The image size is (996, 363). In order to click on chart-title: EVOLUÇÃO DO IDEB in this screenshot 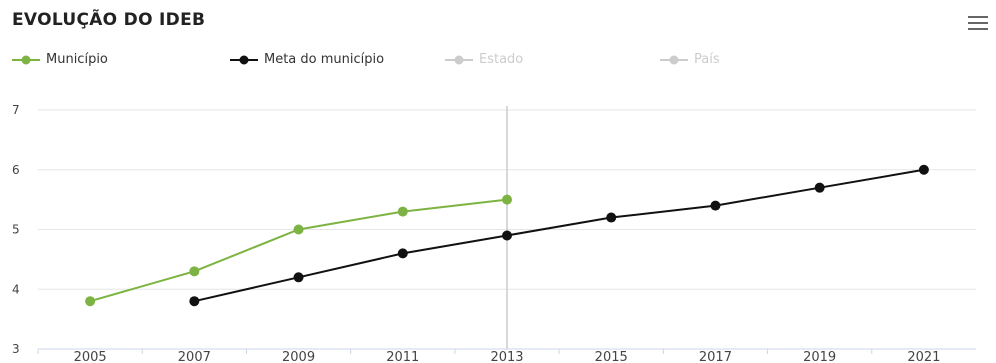, I will do `click(109, 20)`.